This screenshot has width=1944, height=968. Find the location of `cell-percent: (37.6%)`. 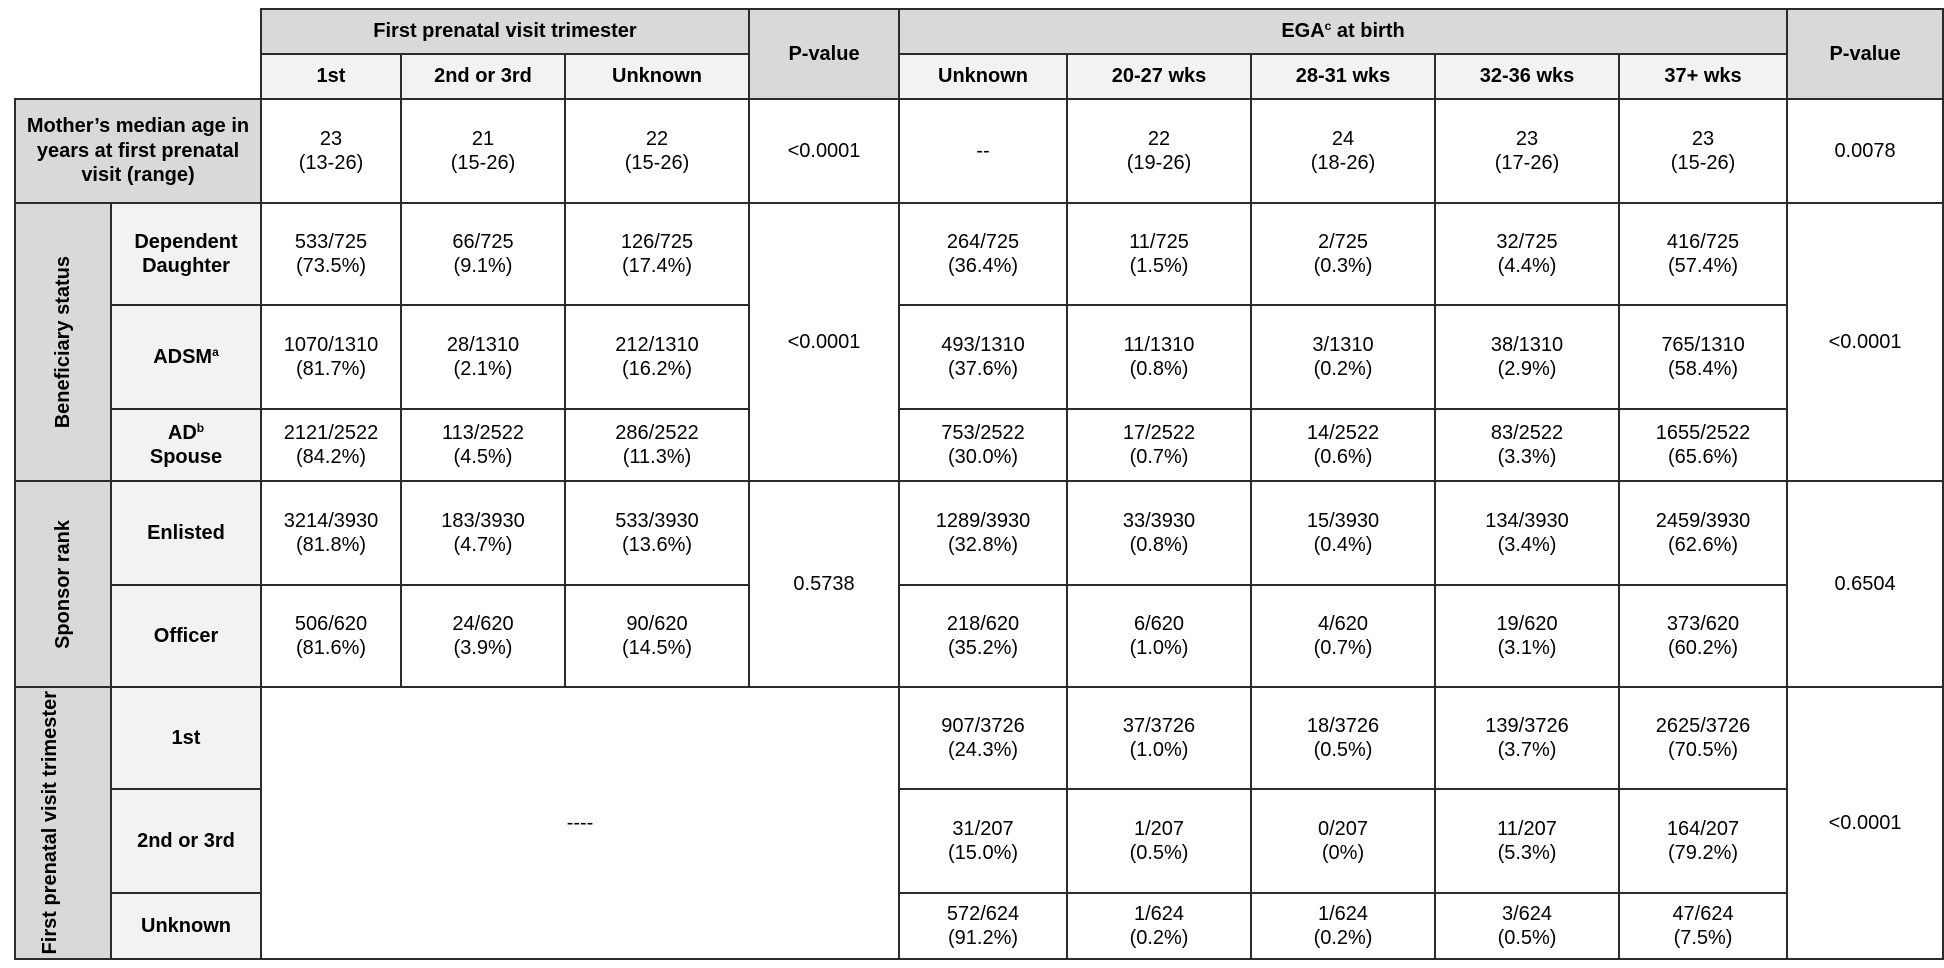

cell-percent: (37.6%) is located at coordinates (983, 369).